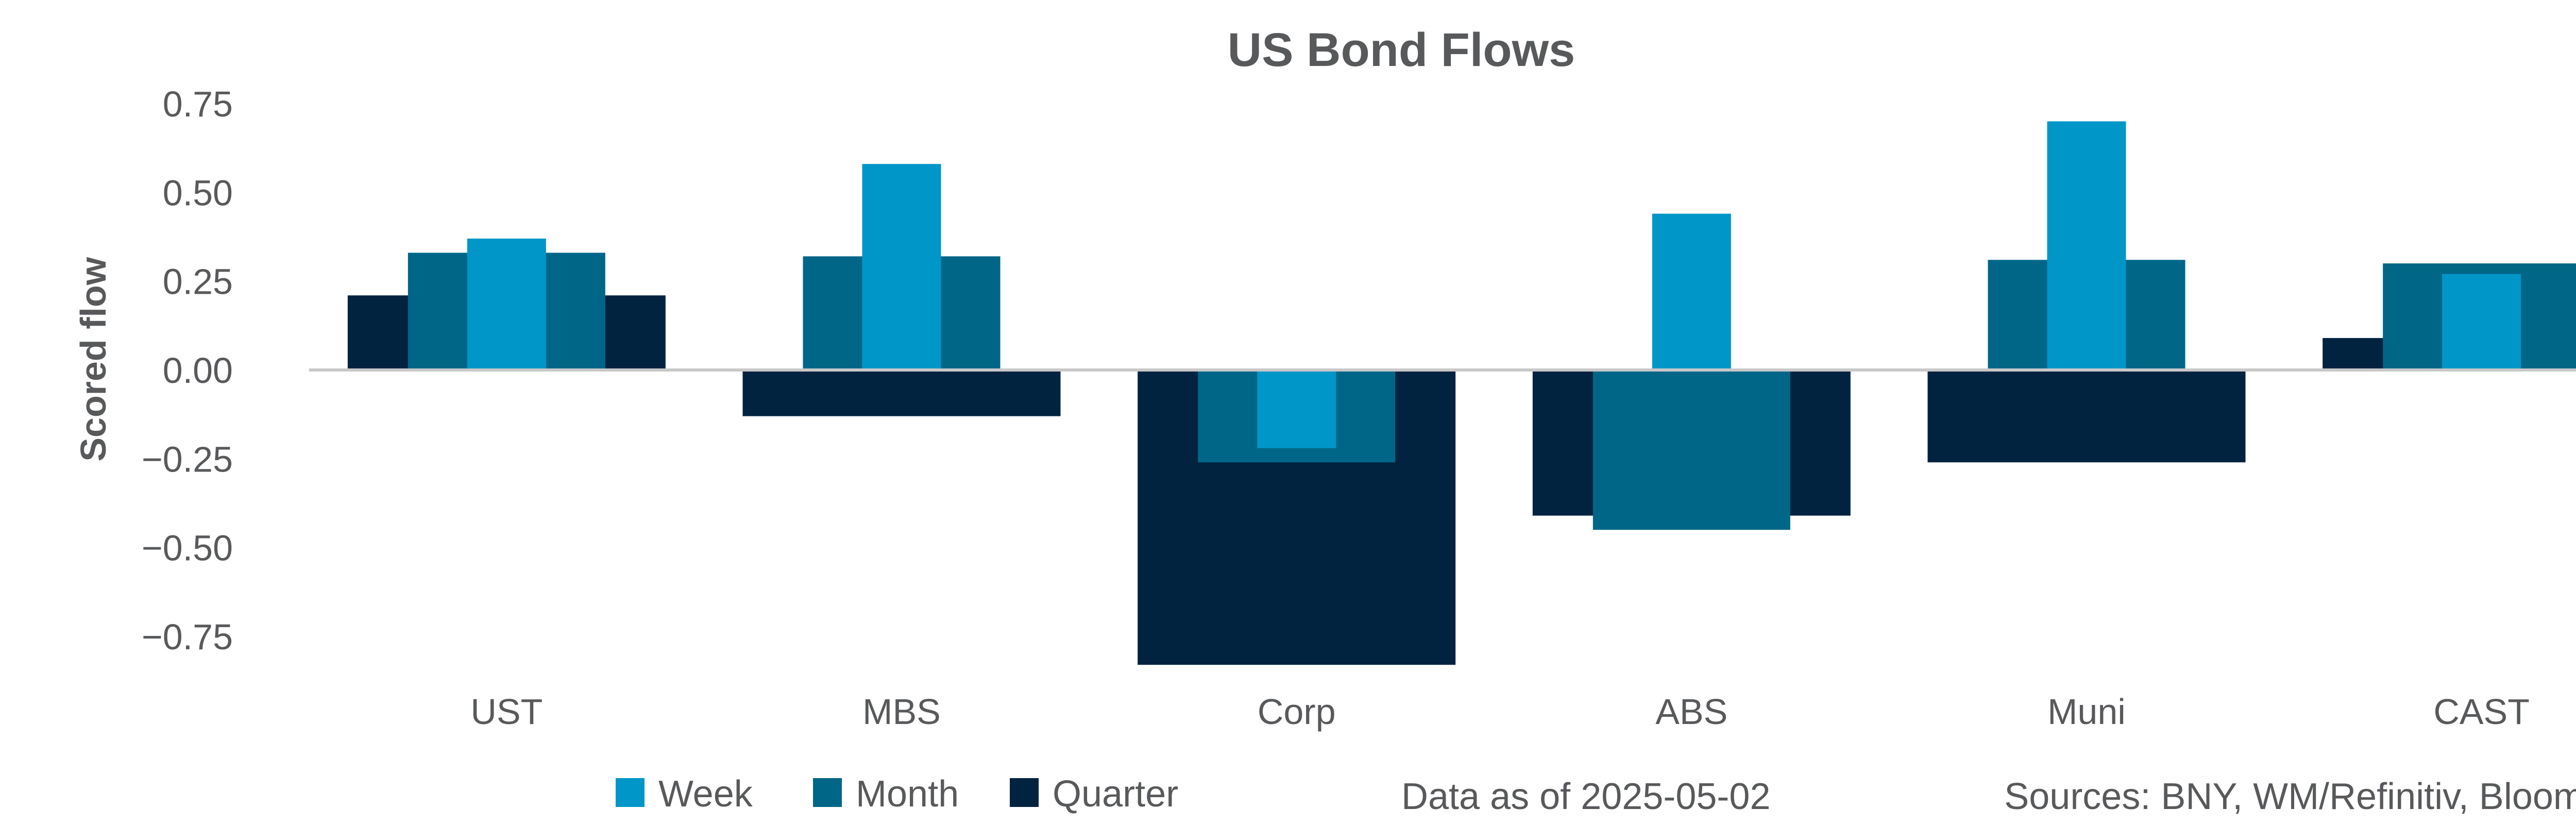 This screenshot has width=2576, height=825. Describe the element at coordinates (2086, 712) in the screenshot. I see `x-category-label: Muni` at that location.